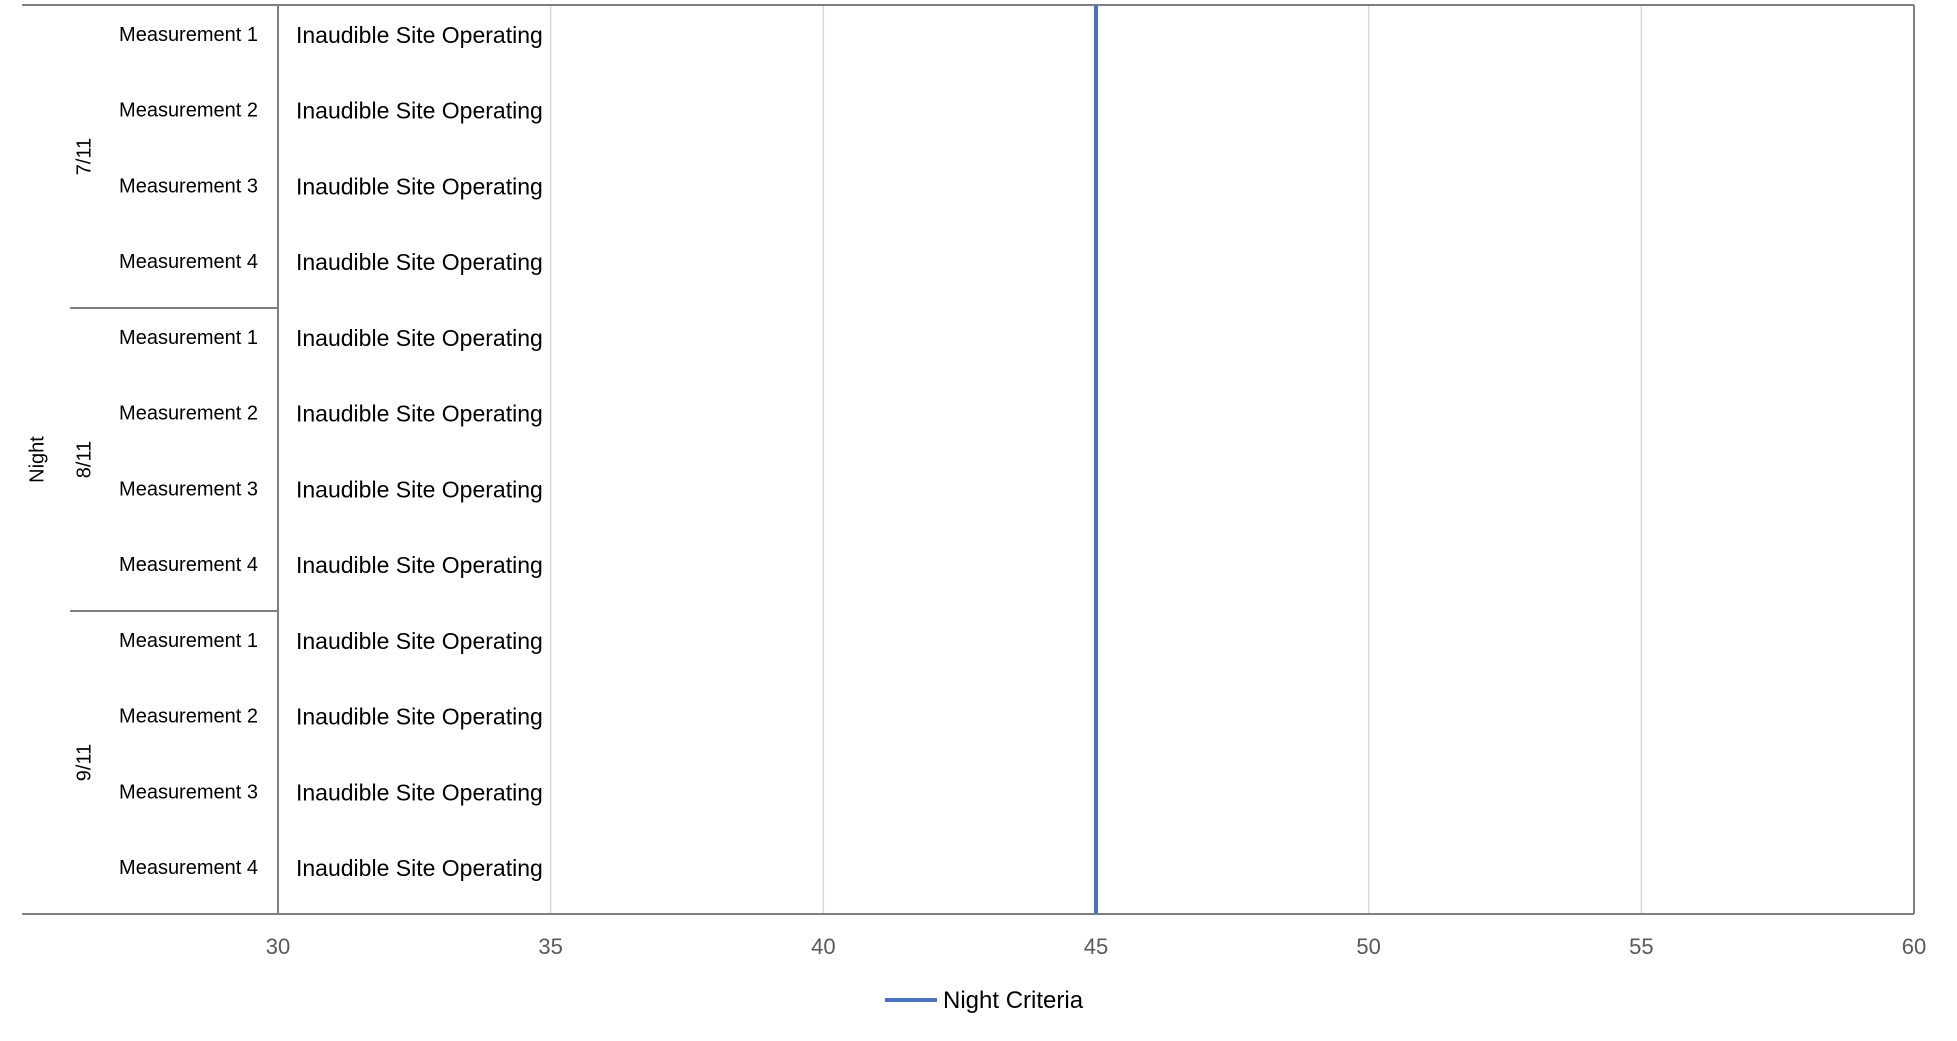  Describe the element at coordinates (278, 946) in the screenshot. I see `x-tick-label: 30` at that location.